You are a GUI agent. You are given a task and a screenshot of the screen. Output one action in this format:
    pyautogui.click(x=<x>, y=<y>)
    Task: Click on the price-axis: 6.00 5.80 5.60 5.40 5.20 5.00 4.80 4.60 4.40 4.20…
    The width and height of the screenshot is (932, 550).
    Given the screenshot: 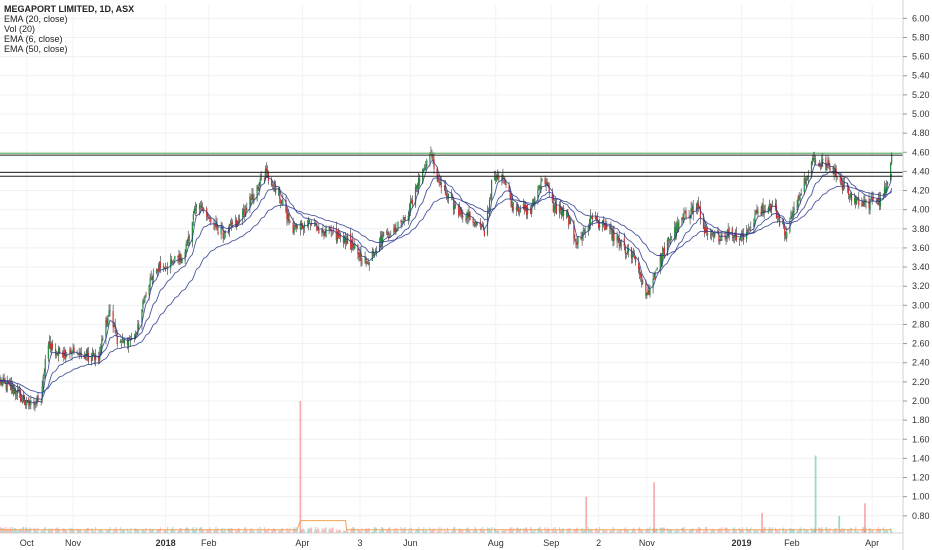 What is the action you would take?
    pyautogui.click(x=917, y=275)
    